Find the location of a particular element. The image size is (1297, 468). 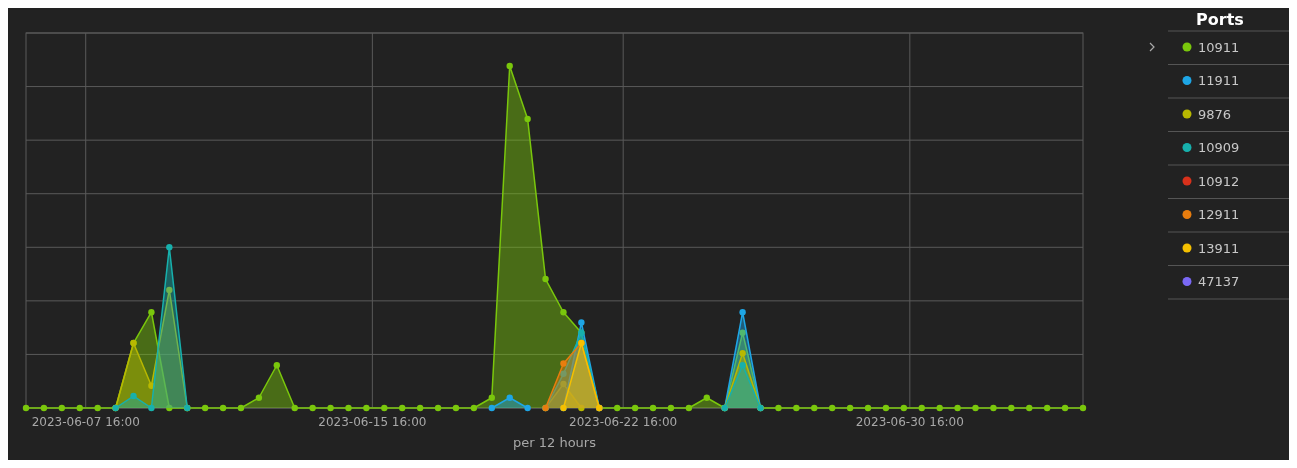

x-tick-label: 2023-06-07 16:00 is located at coordinates (85, 422).